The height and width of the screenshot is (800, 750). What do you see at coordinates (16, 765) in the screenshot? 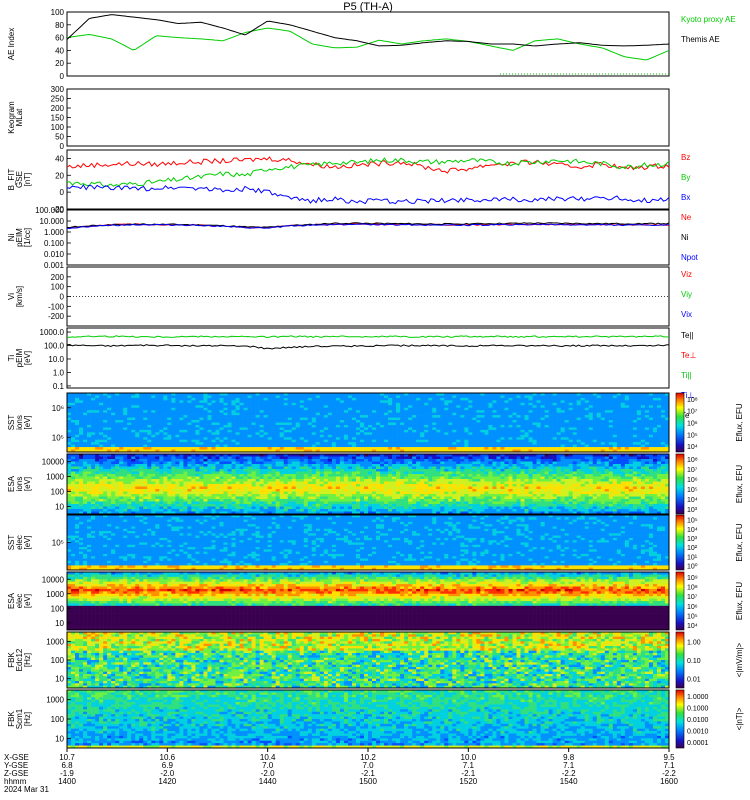
I see `footer-label: Y-GSE` at bounding box center [16, 765].